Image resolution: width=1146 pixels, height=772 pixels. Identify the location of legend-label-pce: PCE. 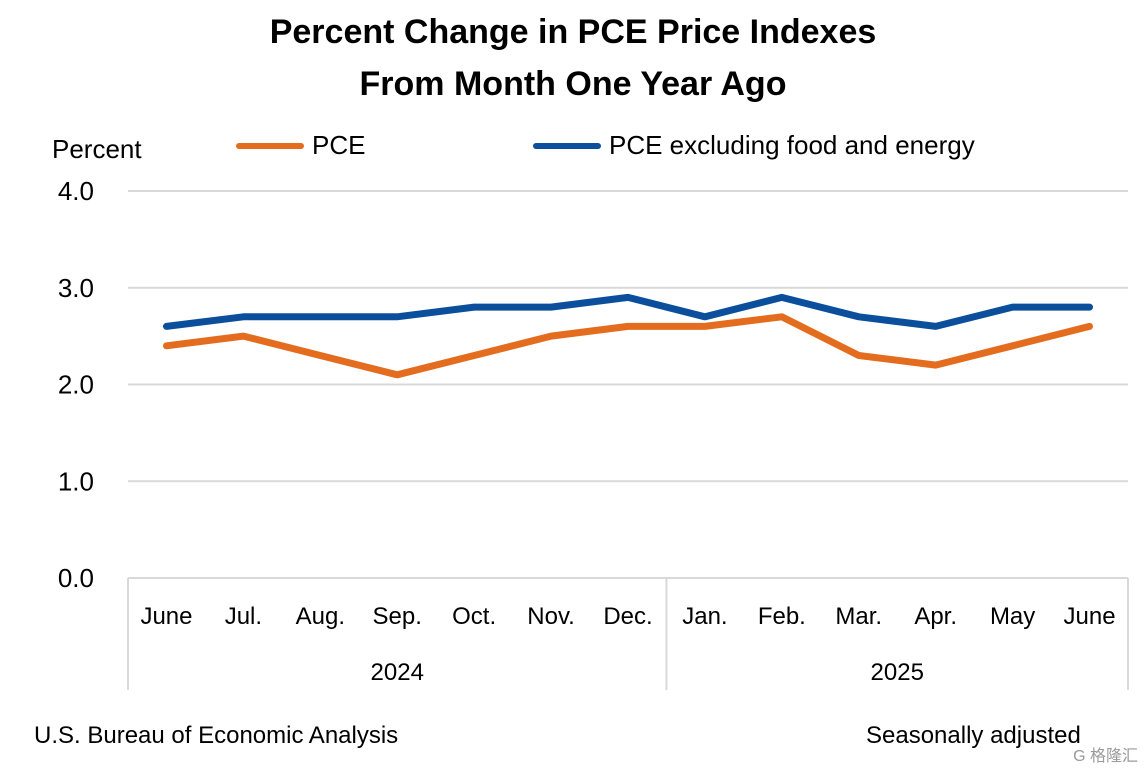
(339, 145).